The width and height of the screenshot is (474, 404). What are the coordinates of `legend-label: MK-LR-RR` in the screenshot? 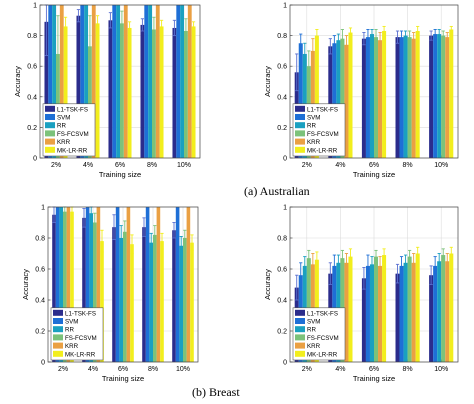 It's located at (80, 354).